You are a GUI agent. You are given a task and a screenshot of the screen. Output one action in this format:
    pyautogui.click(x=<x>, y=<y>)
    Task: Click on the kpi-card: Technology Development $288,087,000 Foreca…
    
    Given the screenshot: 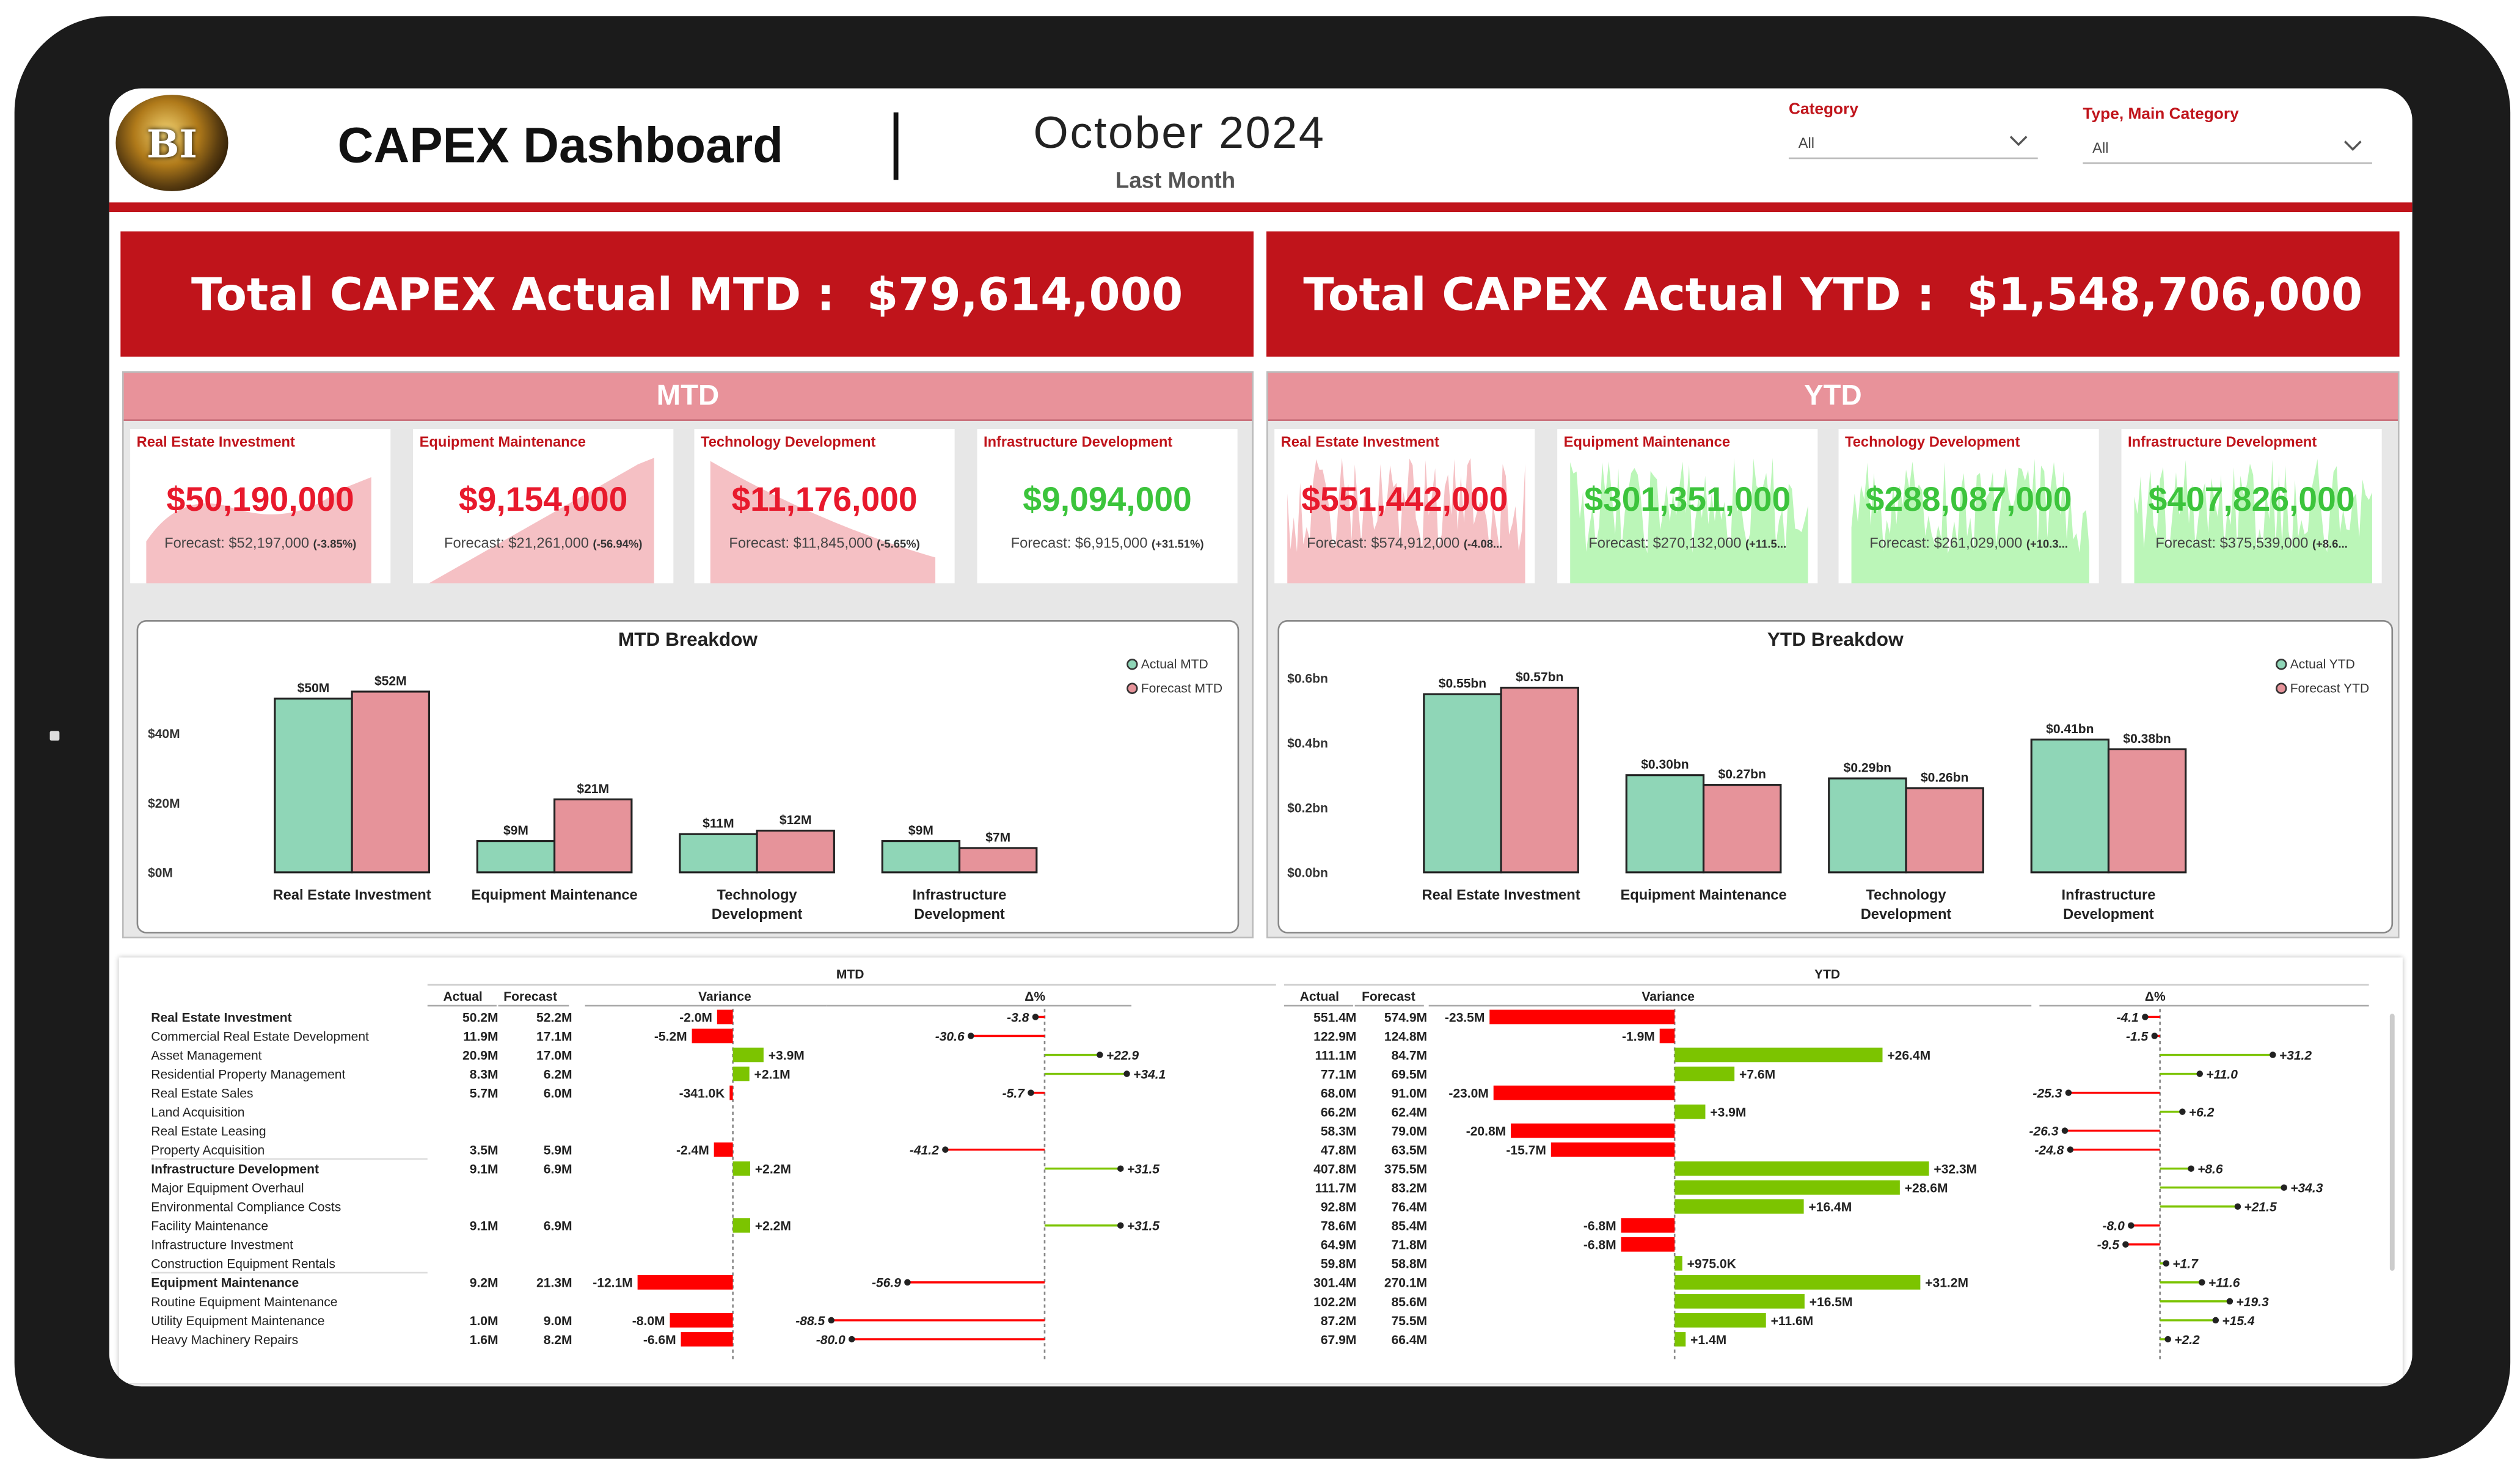 What is the action you would take?
    pyautogui.click(x=1969, y=506)
    